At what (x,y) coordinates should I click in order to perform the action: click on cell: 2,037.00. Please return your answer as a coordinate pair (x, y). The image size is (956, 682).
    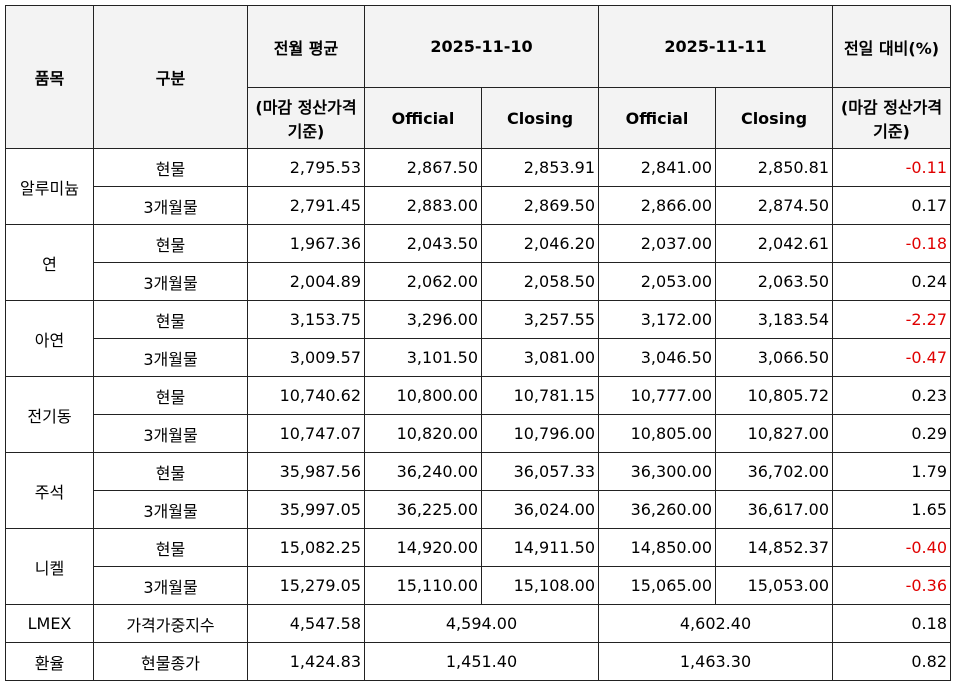
    Looking at the image, I should click on (657, 243).